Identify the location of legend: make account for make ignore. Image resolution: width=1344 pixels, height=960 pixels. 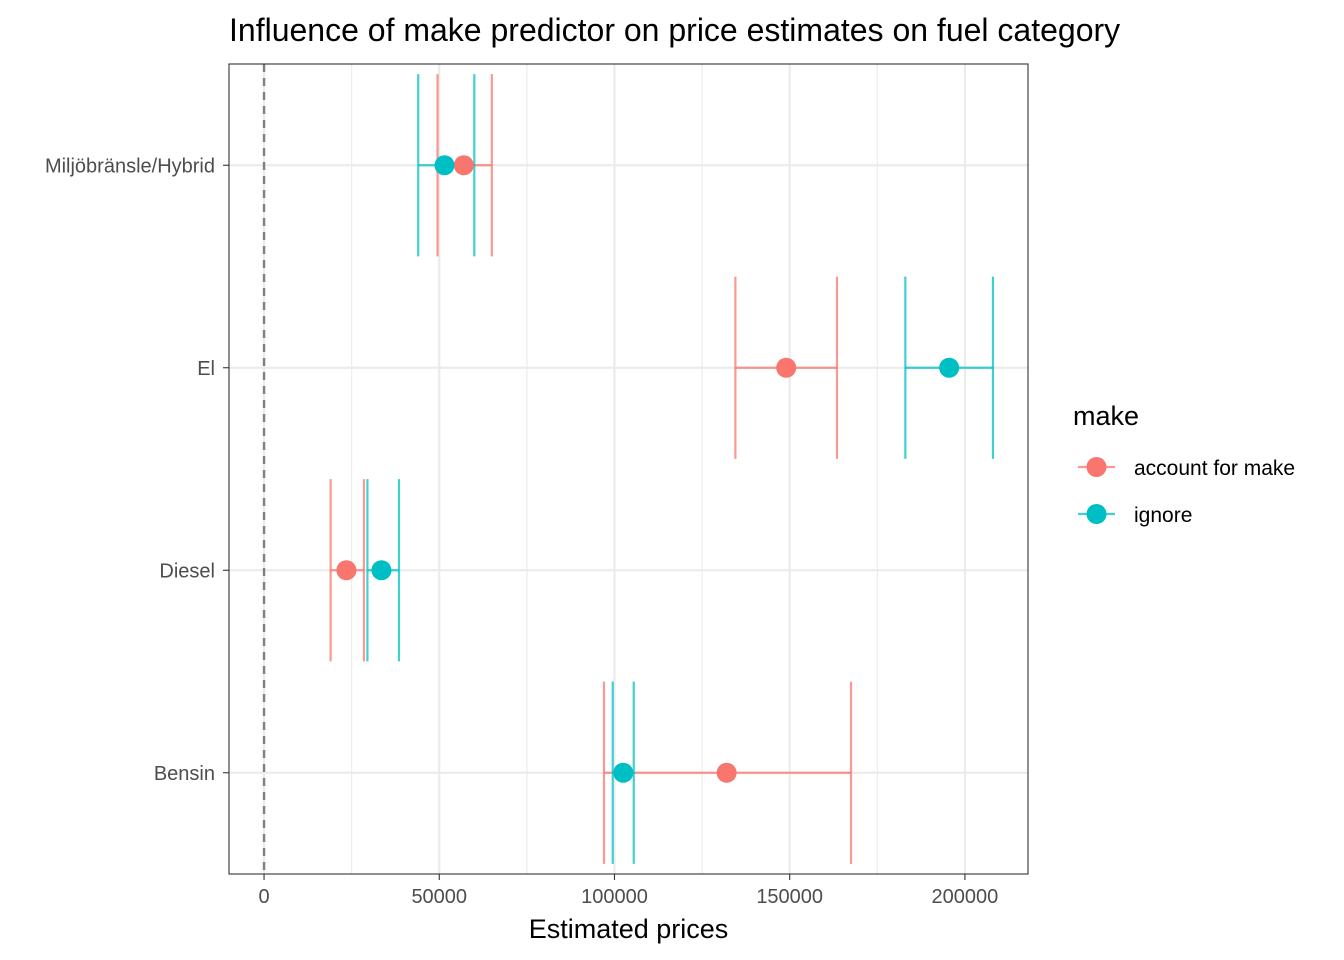
(1184, 464).